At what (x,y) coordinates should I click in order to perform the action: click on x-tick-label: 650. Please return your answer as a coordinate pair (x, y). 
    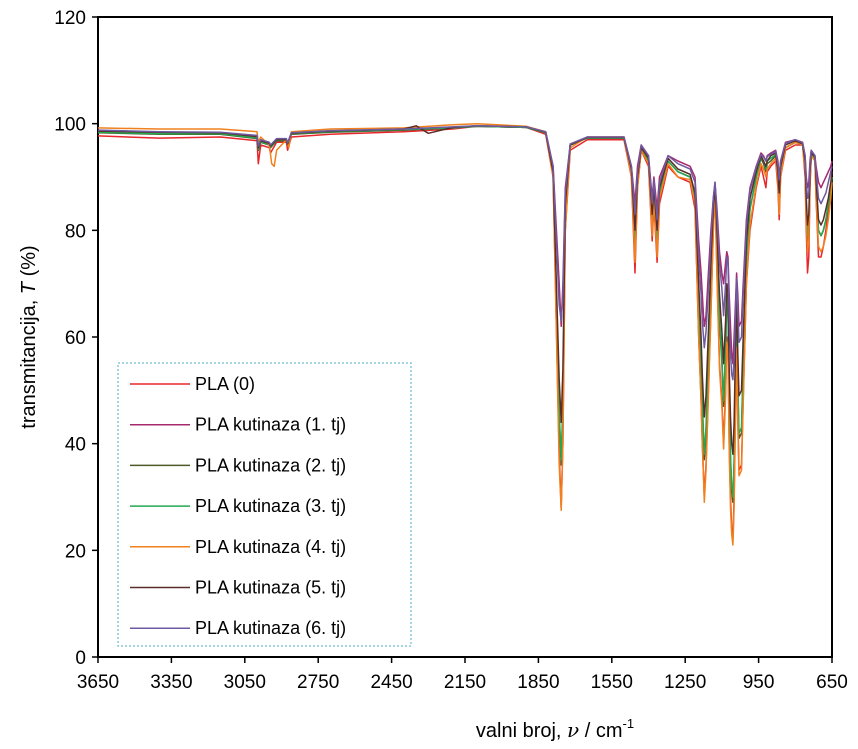
    Looking at the image, I should click on (832, 682).